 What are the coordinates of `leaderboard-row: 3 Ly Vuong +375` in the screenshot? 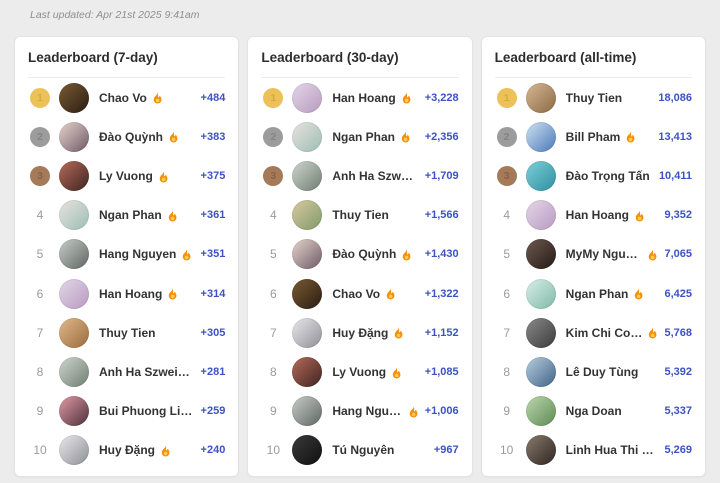 It's located at (126, 175).